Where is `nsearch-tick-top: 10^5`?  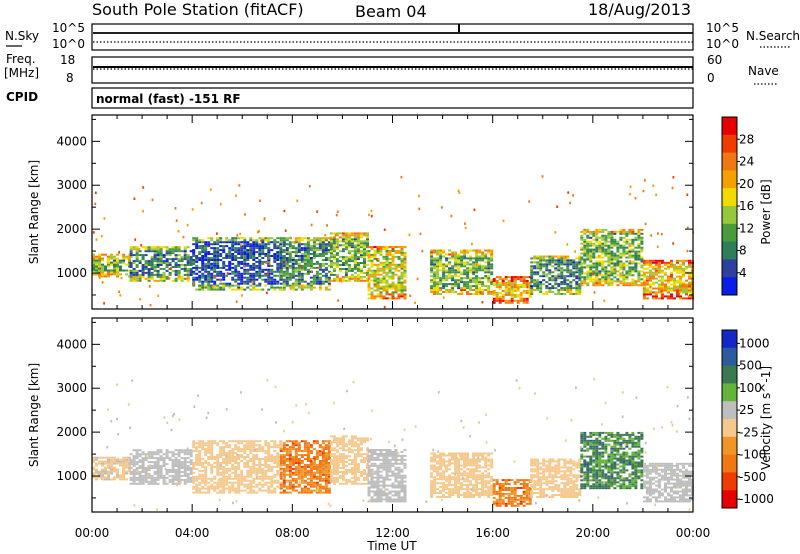 nsearch-tick-top: 10^5 is located at coordinates (722, 28).